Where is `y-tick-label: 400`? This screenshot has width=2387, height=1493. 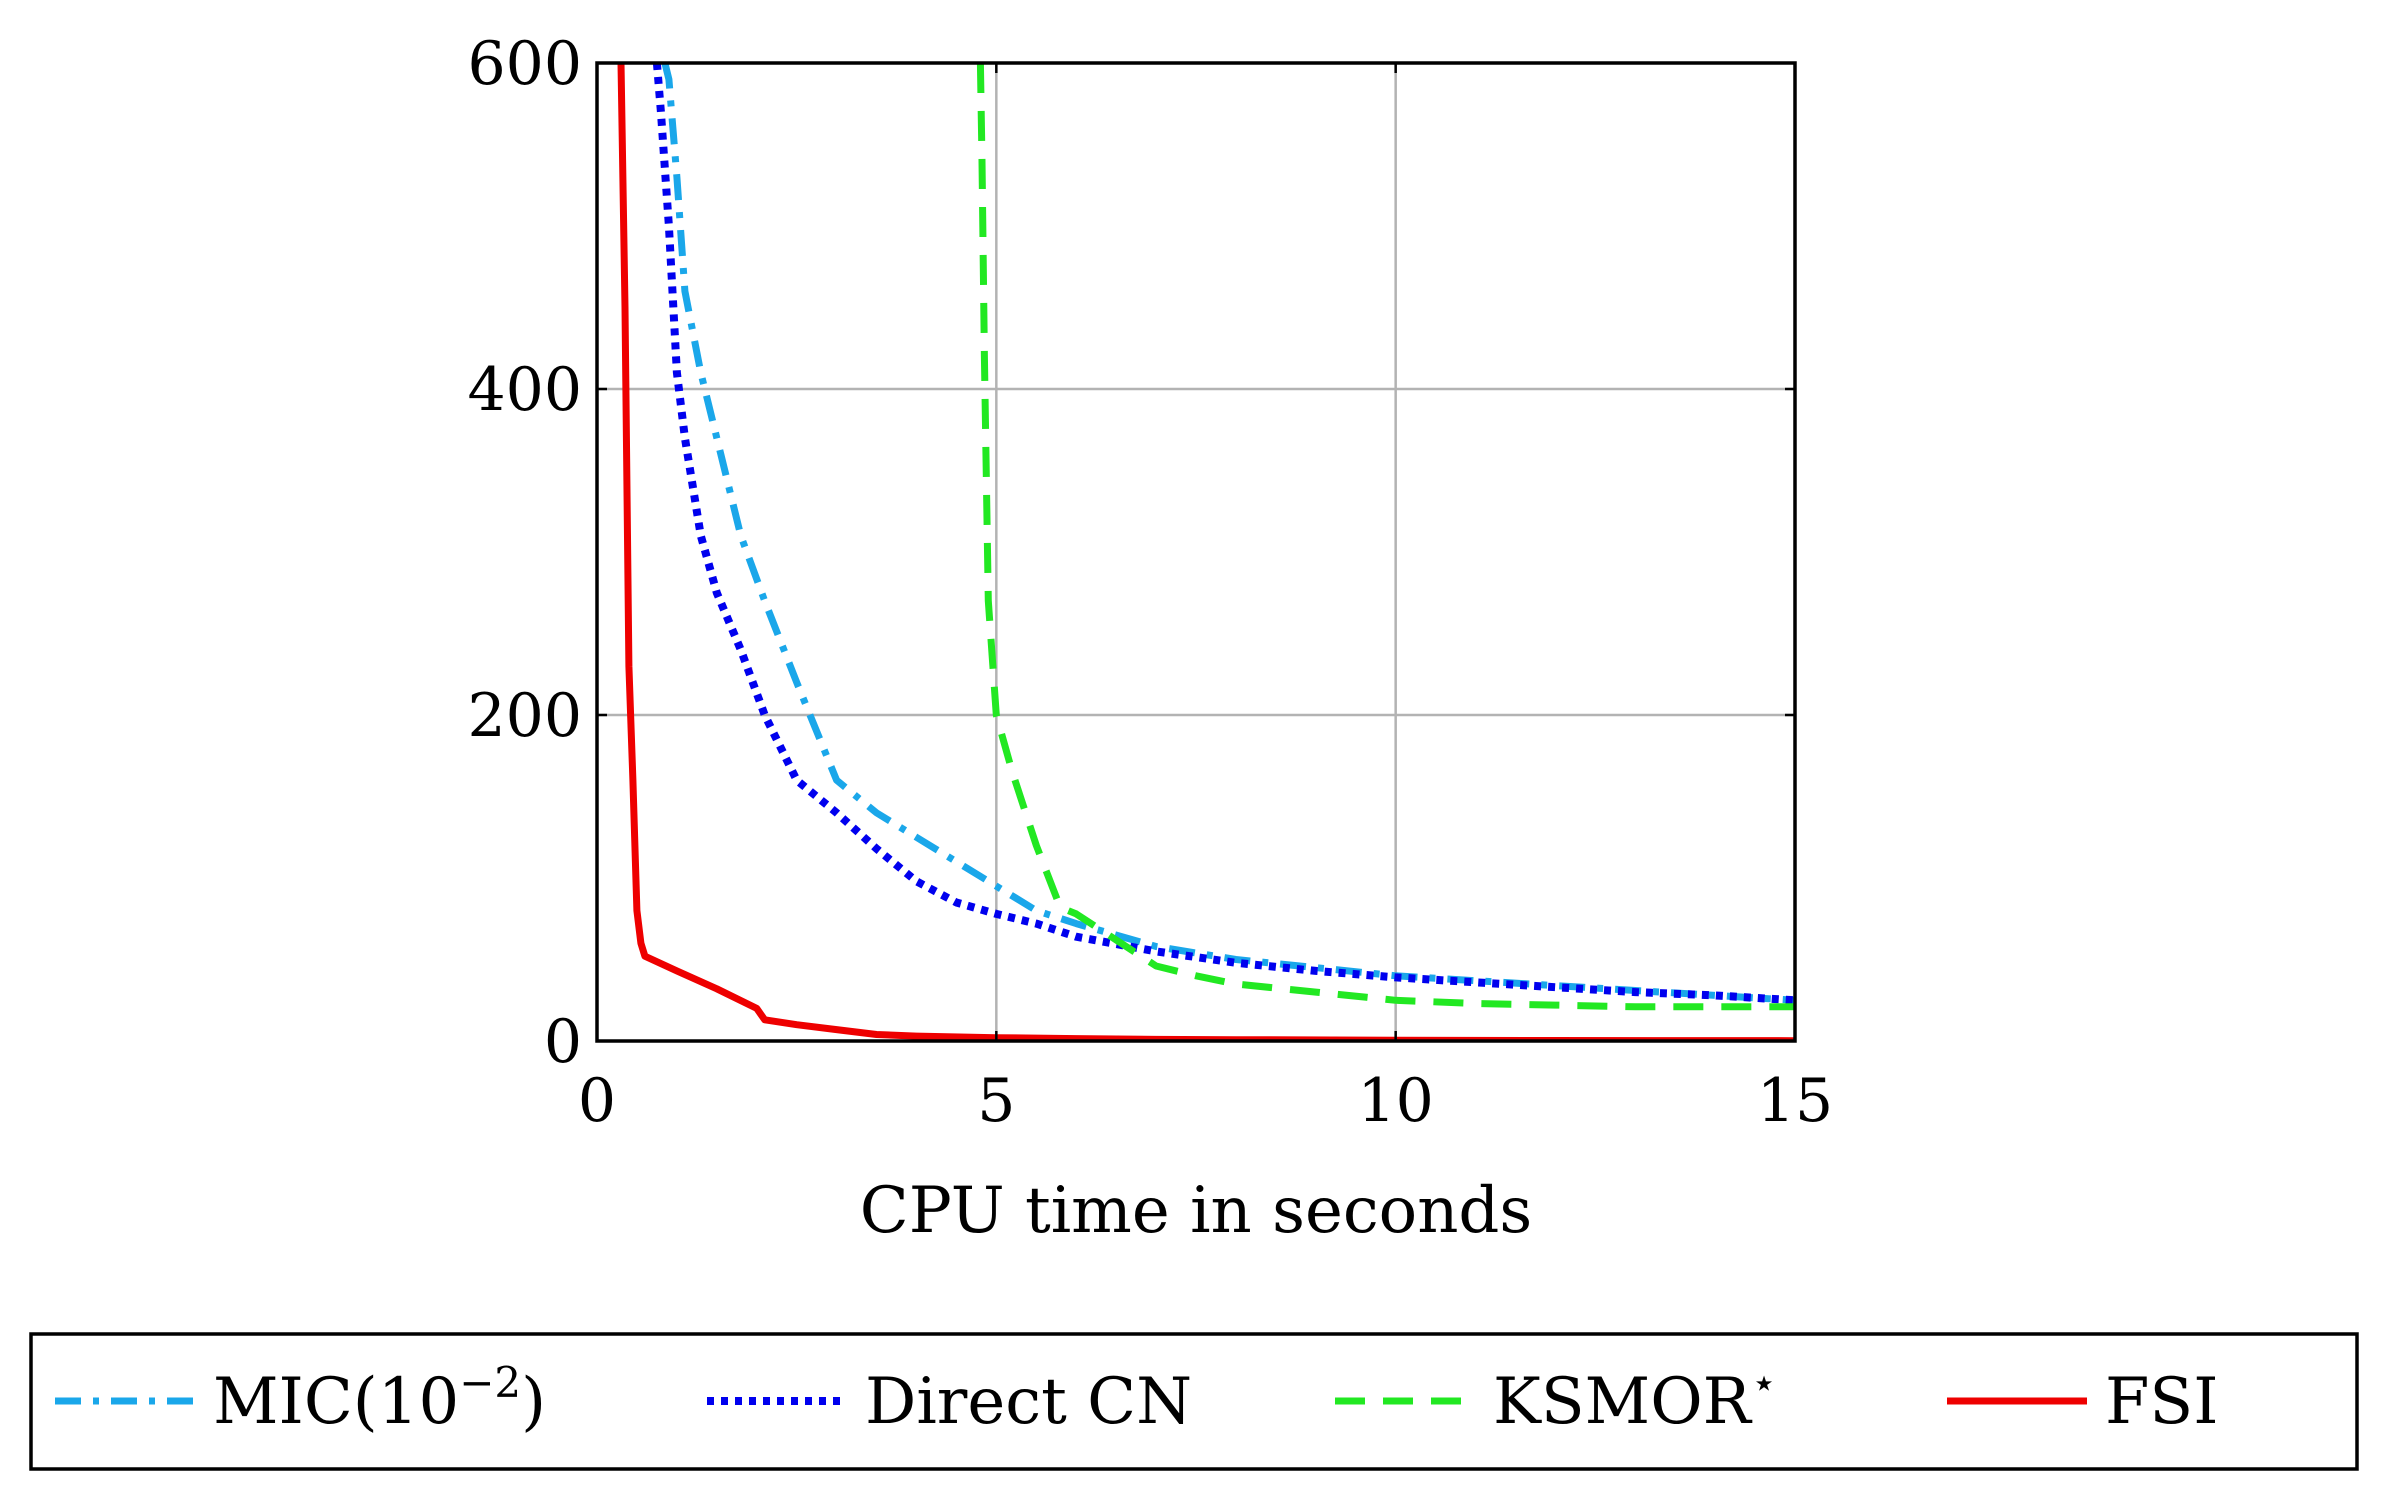
y-tick-label: 400 is located at coordinates (524, 390).